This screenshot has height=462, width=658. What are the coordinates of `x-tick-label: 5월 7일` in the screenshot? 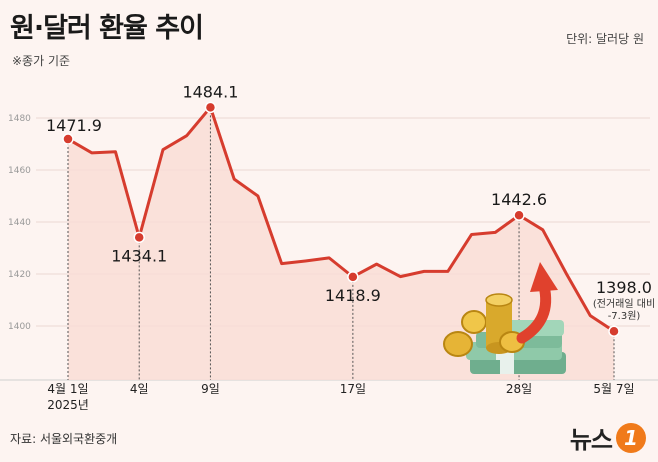 It's located at (613, 389).